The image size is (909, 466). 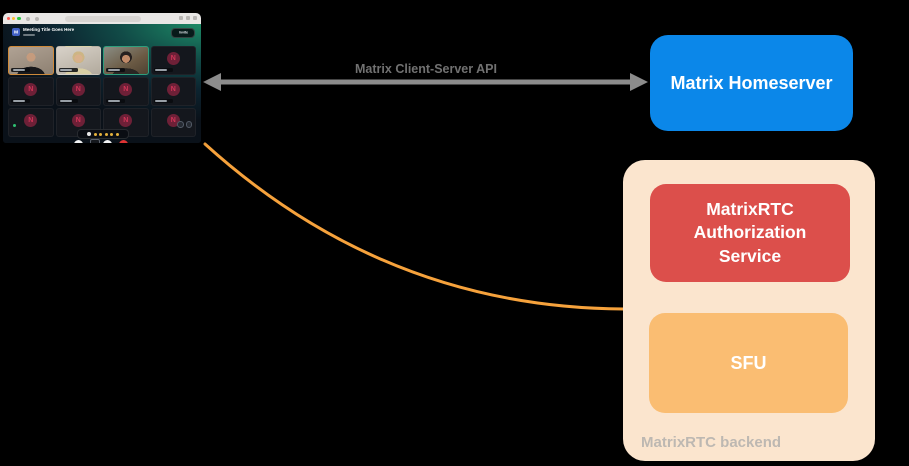 I want to click on meeting-title: Meeting Title Goes Here, so click(x=49, y=29).